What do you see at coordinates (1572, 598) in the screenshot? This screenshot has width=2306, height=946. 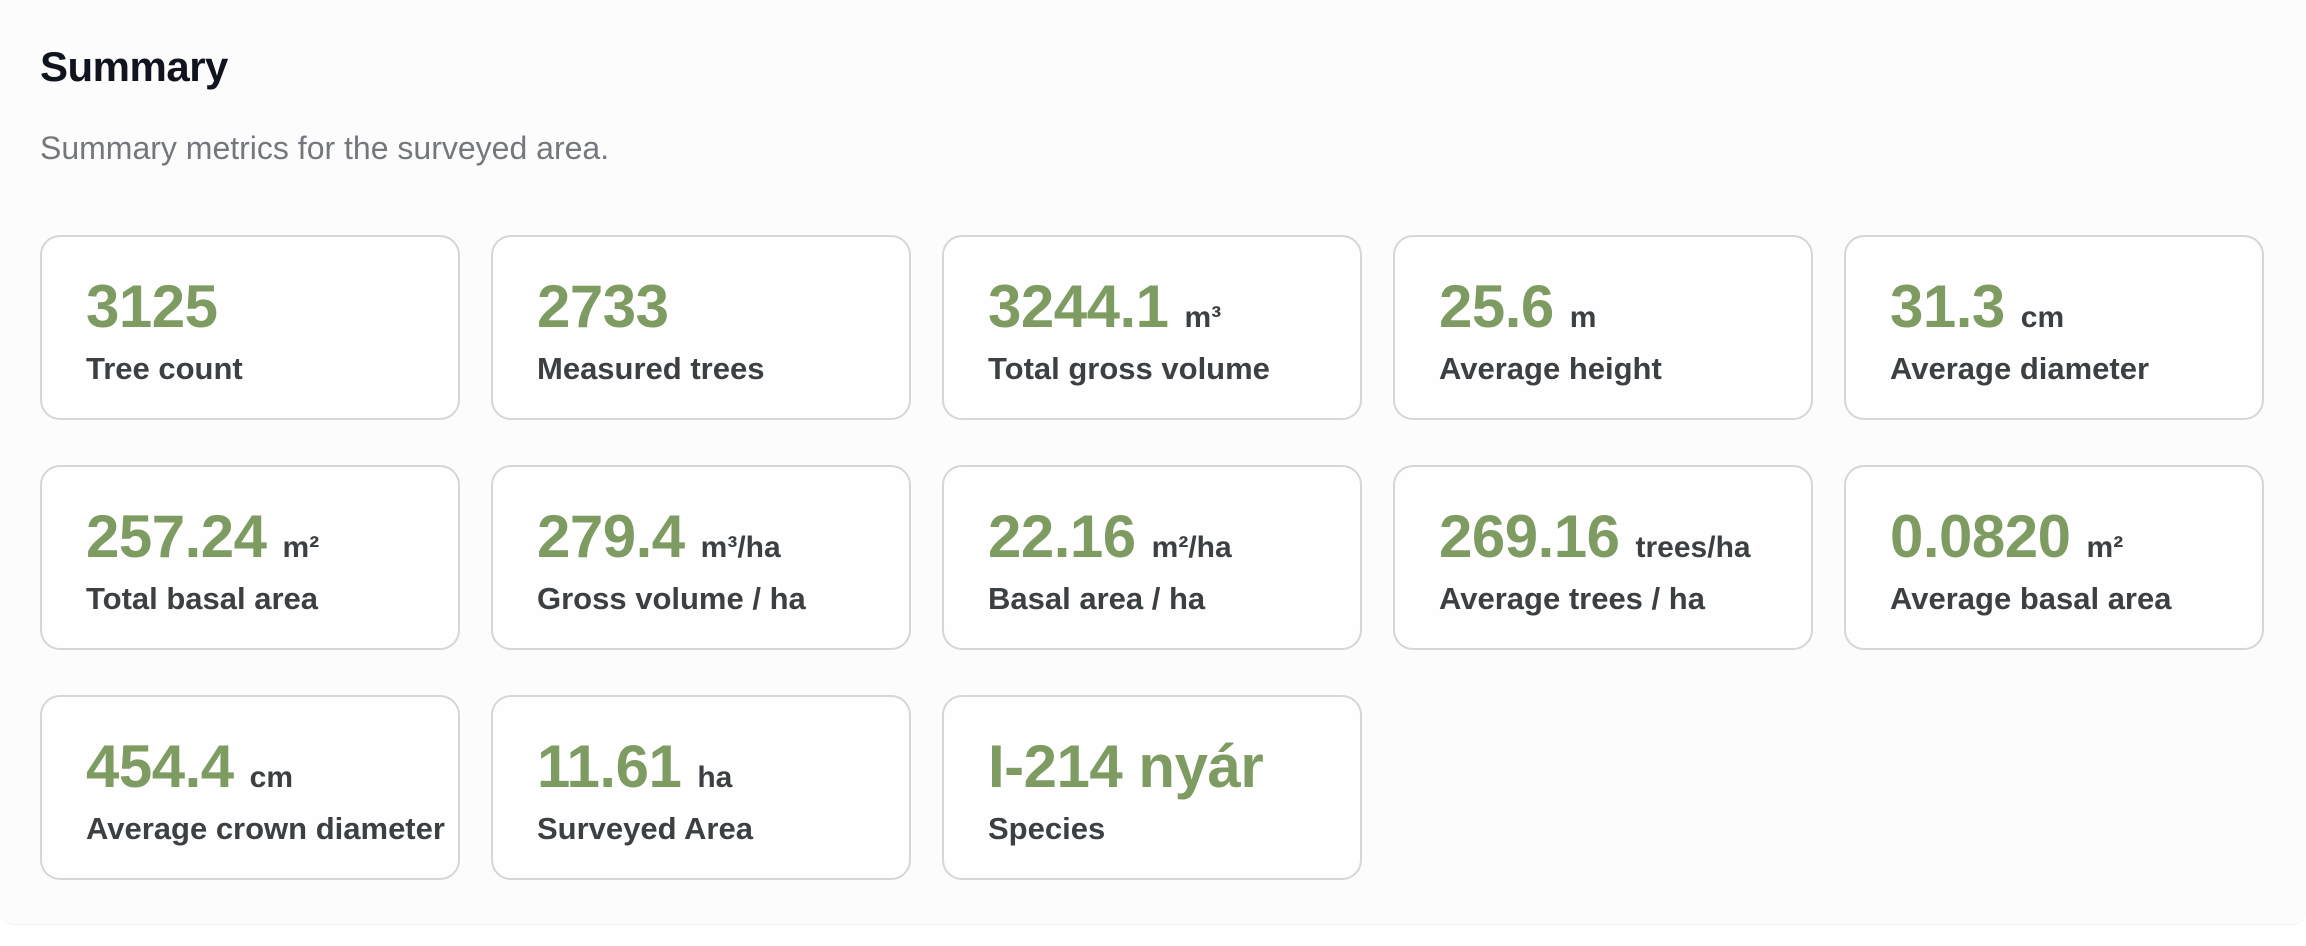 I see `metric-label: Average trees / ha` at bounding box center [1572, 598].